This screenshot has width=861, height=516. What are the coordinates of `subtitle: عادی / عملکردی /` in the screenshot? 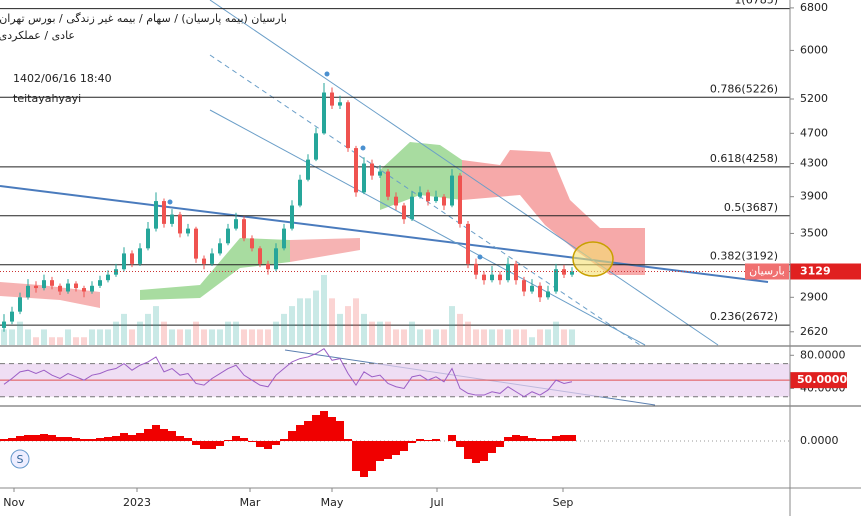 It's located at (37, 35).